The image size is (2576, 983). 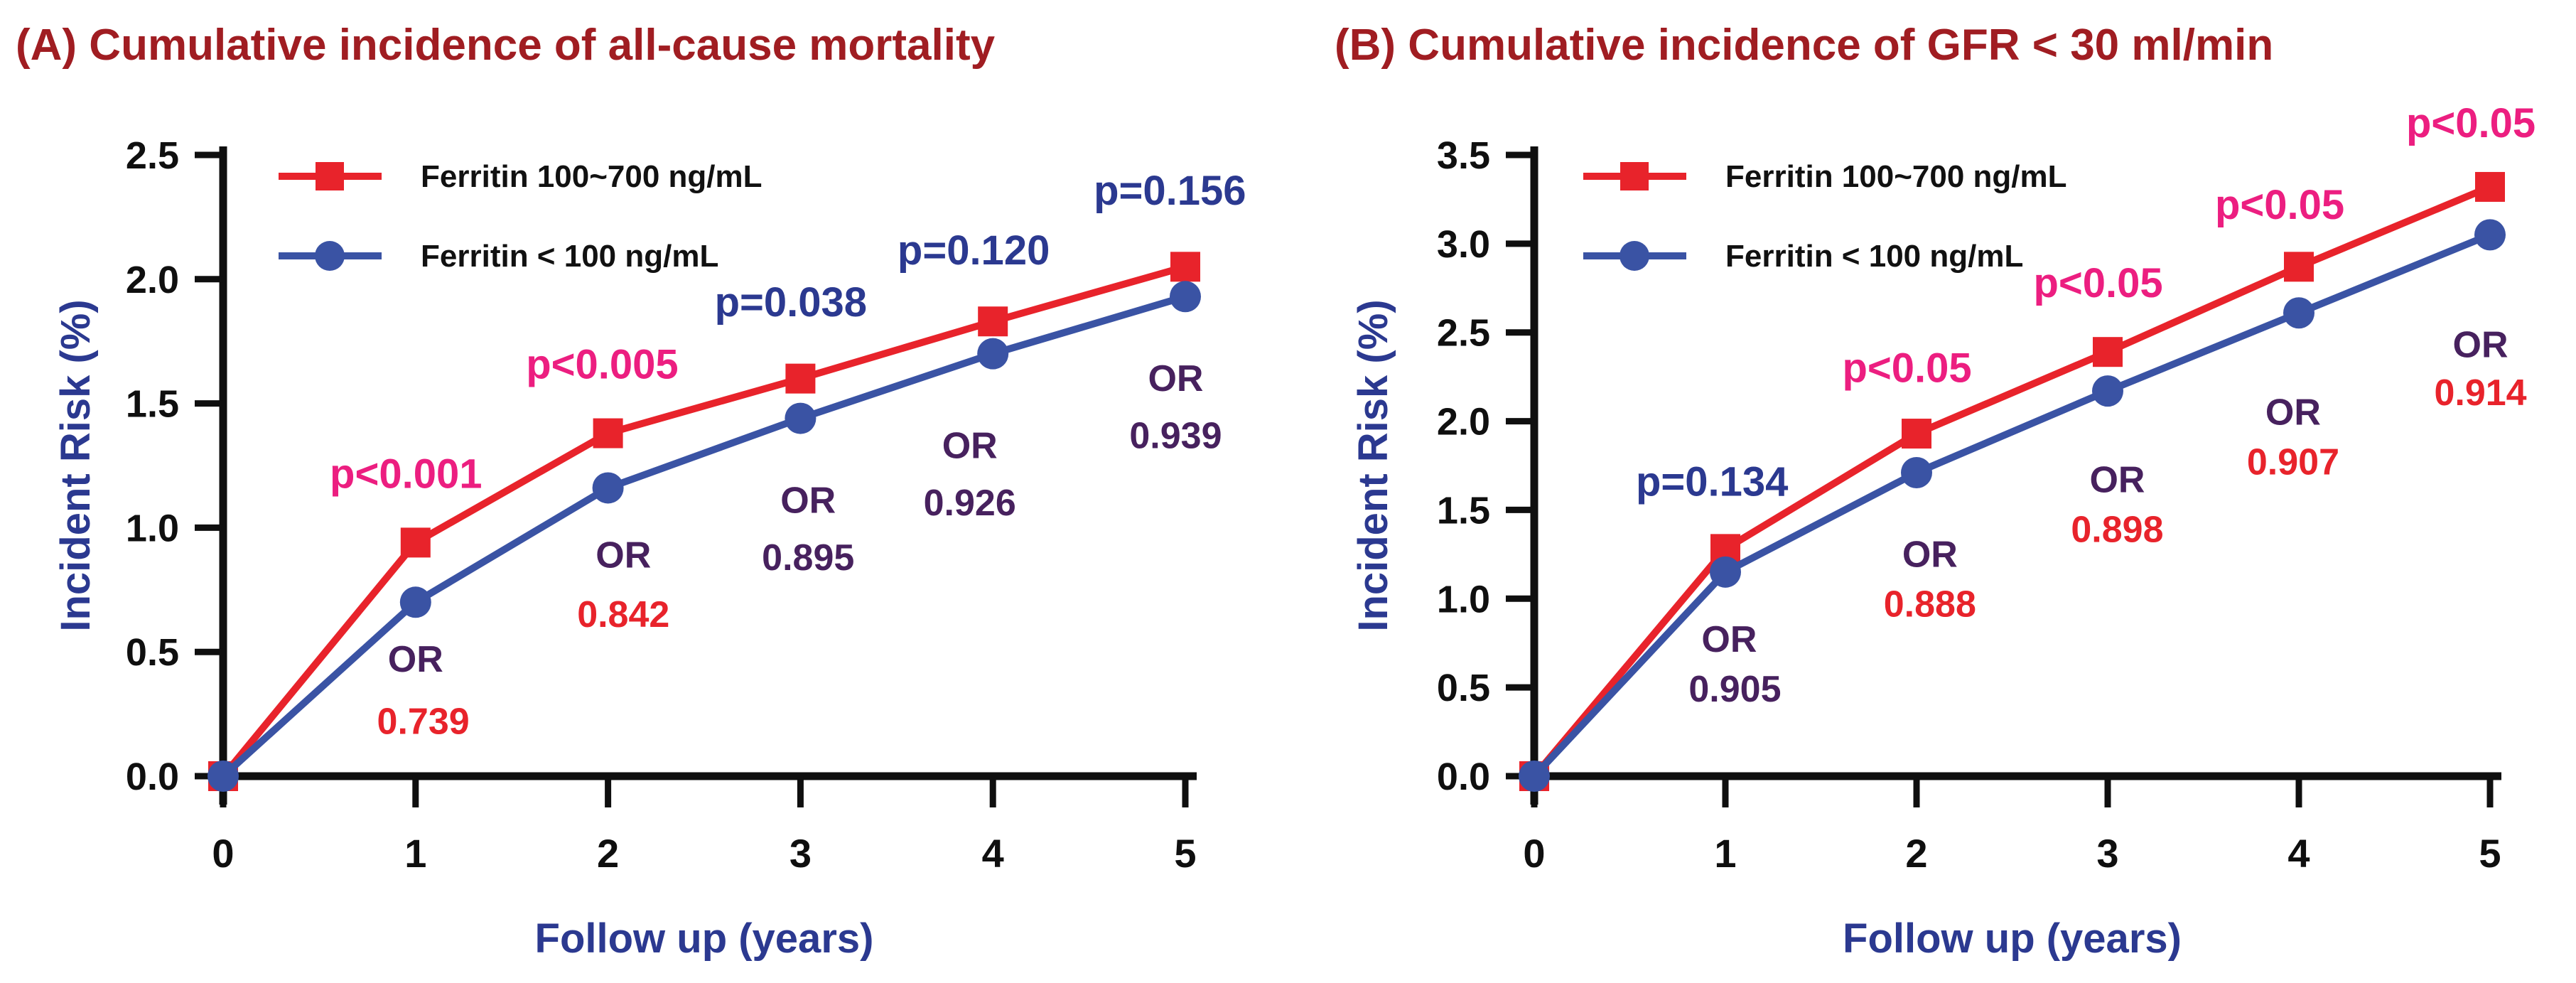 I want to click on y-tick-label: 3.0, so click(x=1464, y=245).